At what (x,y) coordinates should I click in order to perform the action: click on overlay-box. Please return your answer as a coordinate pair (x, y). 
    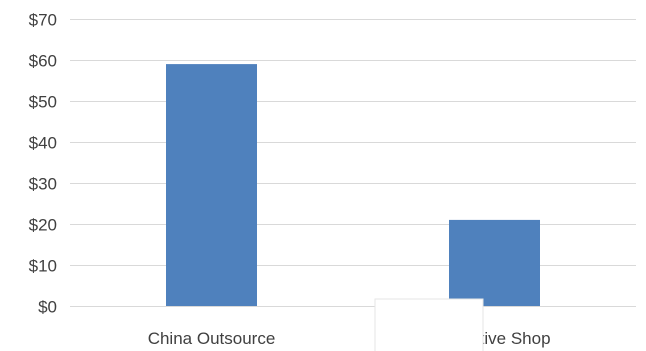
    Looking at the image, I should click on (429, 324).